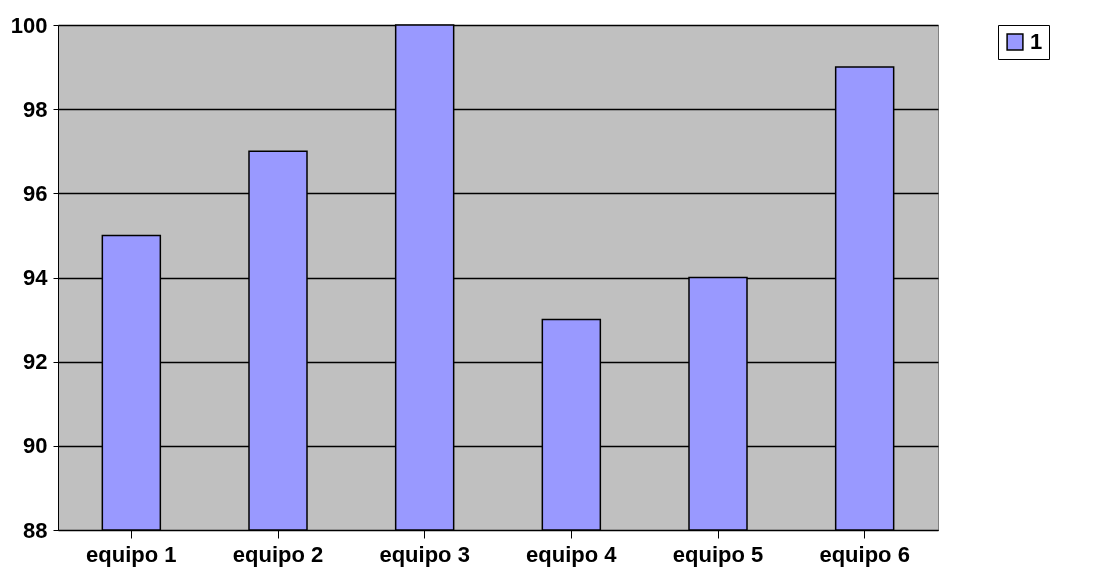  I want to click on y-tick-label: 96, so click(35, 193).